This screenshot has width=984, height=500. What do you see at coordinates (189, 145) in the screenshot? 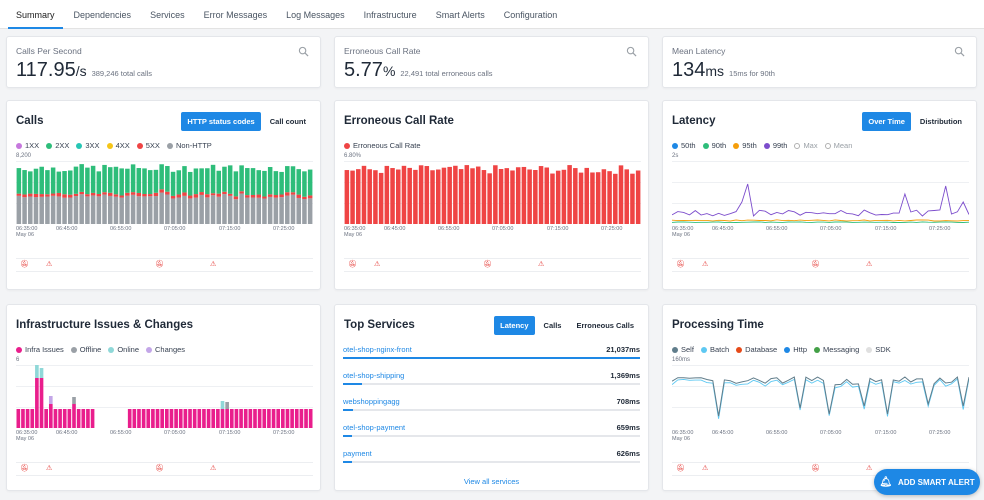
I see `legend-non-http: Non-HTTP` at bounding box center [189, 145].